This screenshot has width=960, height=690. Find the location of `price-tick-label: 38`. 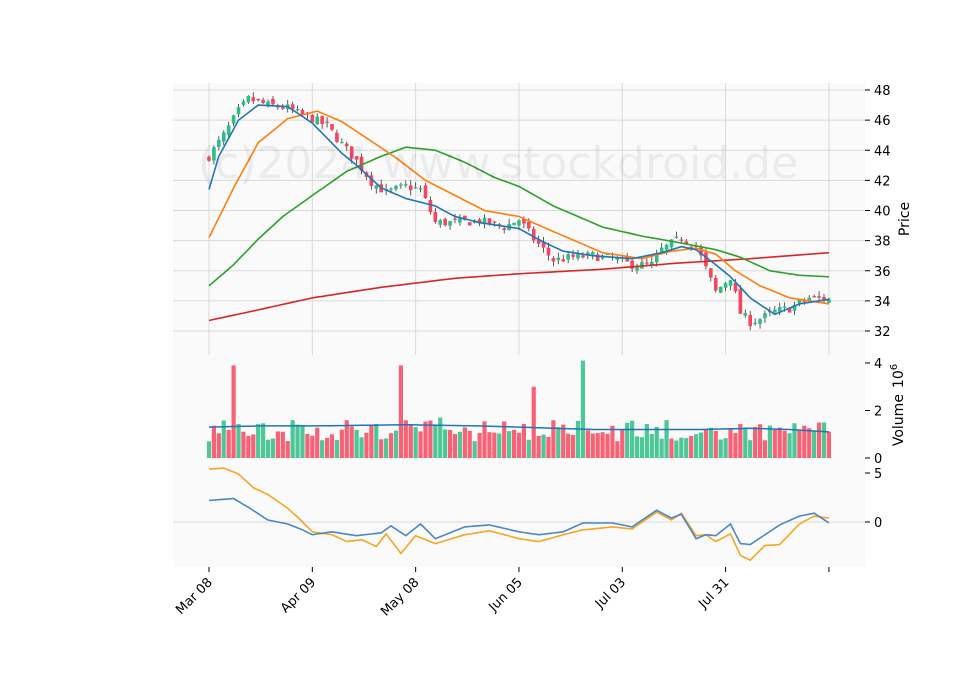

price-tick-label: 38 is located at coordinates (882, 242).